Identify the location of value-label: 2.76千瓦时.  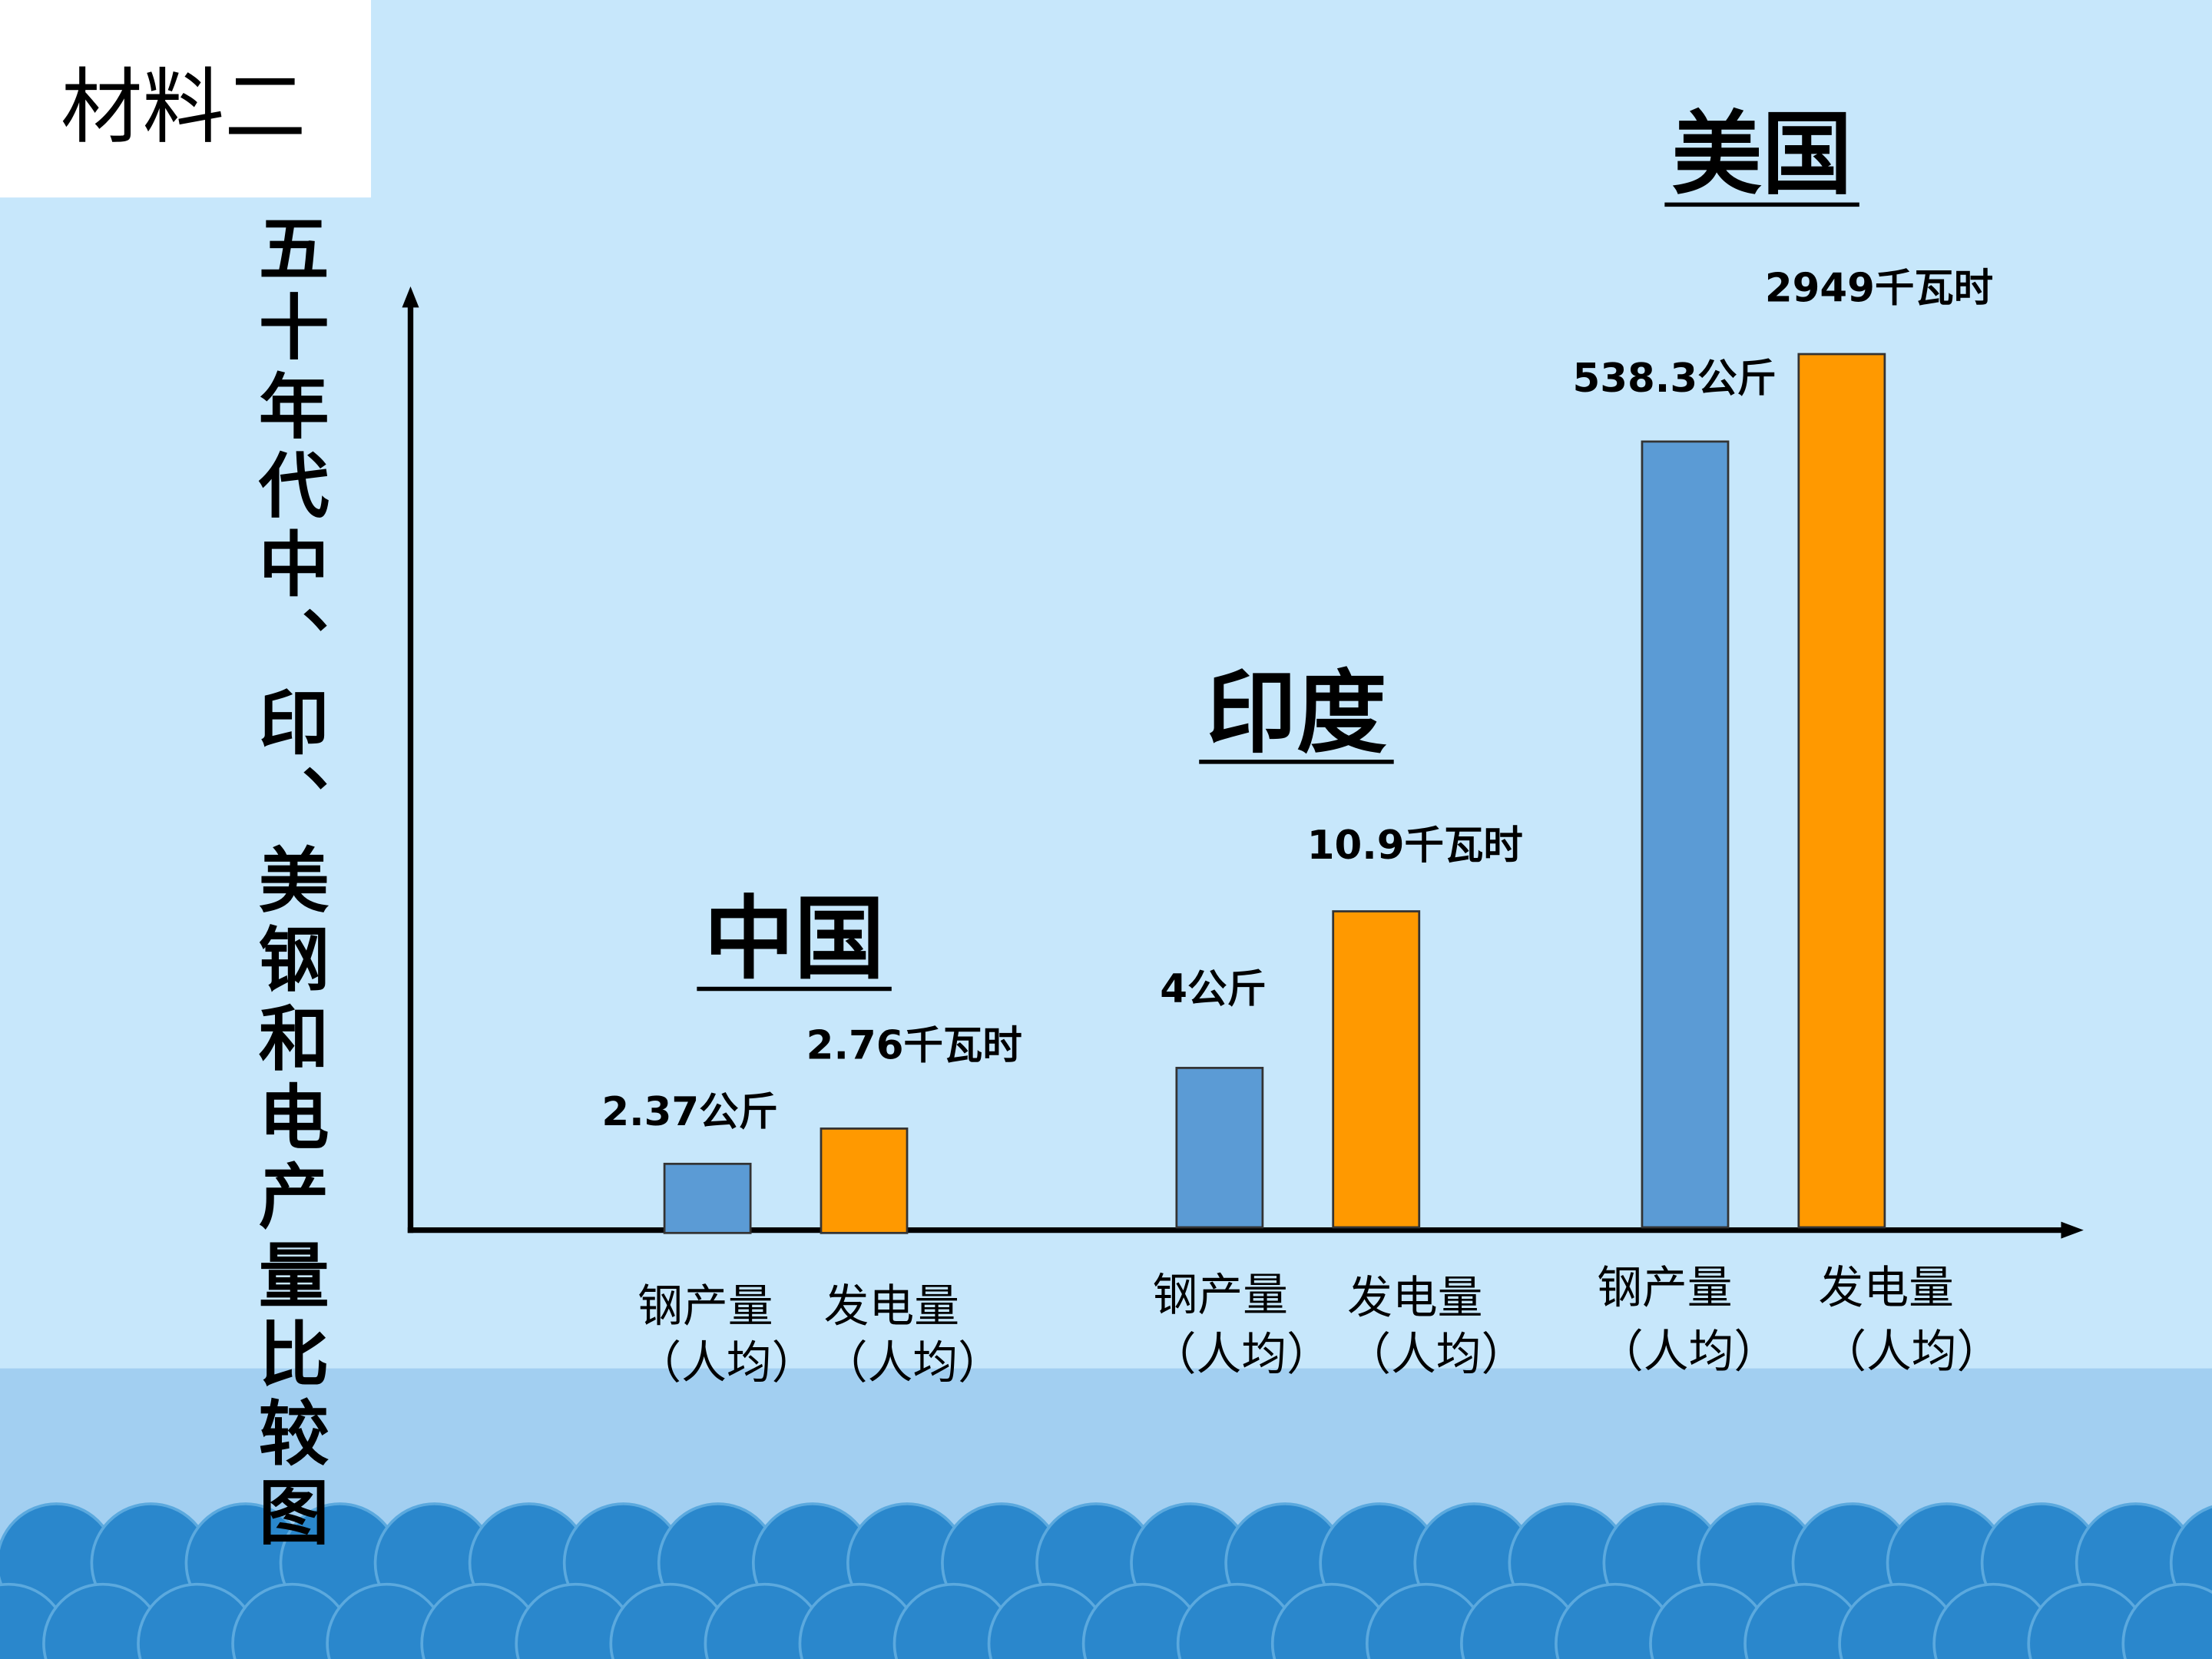
(914, 1046).